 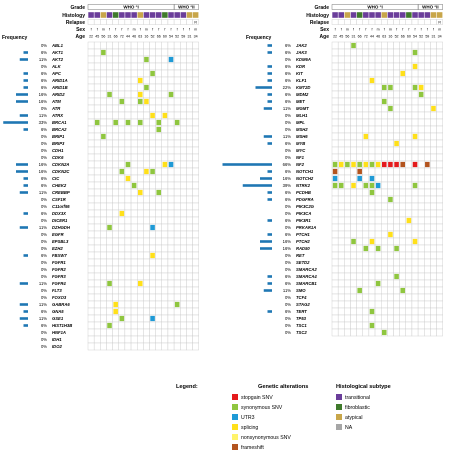 What do you see at coordinates (302, 94) in the screenshot?
I see `right-gene-label: MDM2` at bounding box center [302, 94].